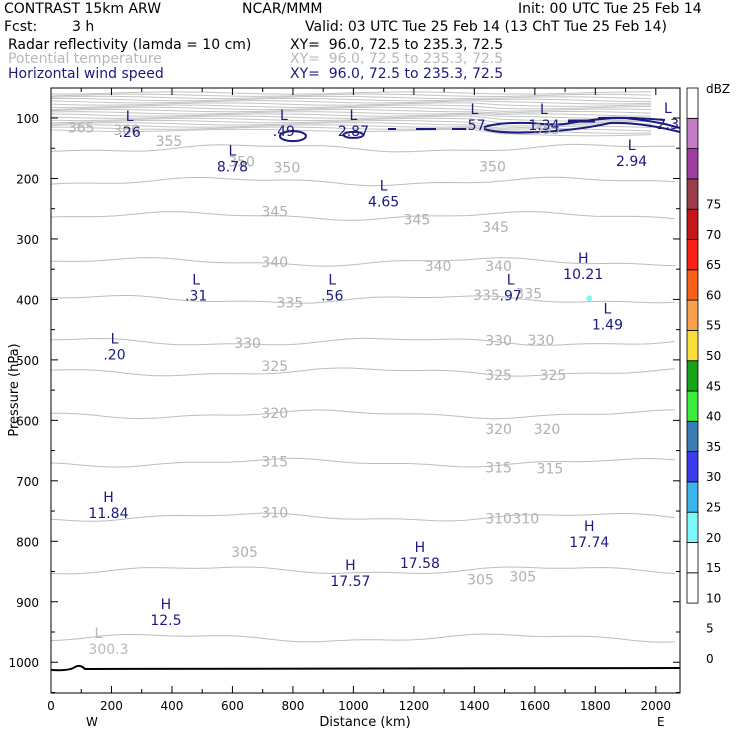  I want to click on colorbar-label: 0, so click(710, 659).